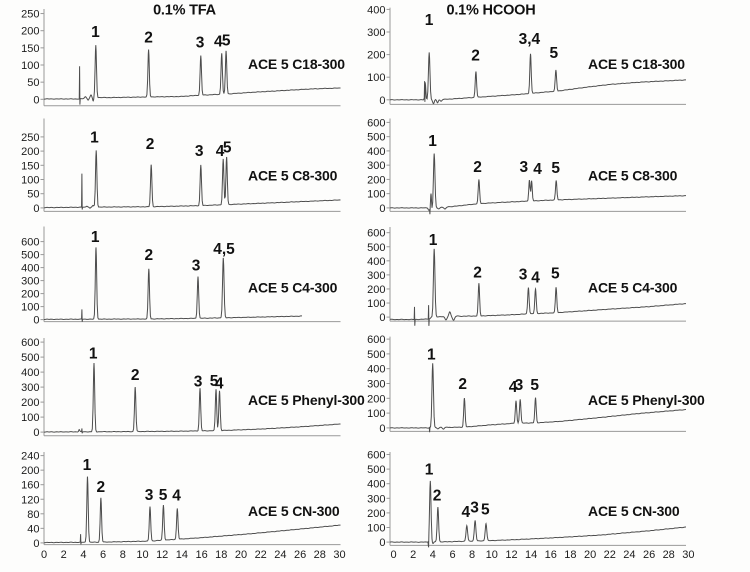  What do you see at coordinates (629, 555) in the screenshot?
I see `svg-text: 24` at bounding box center [629, 555].